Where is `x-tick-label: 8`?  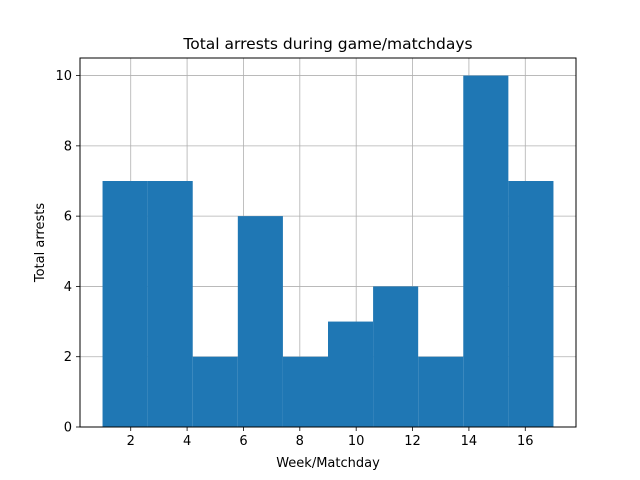
x-tick-label: 8 is located at coordinates (300, 441).